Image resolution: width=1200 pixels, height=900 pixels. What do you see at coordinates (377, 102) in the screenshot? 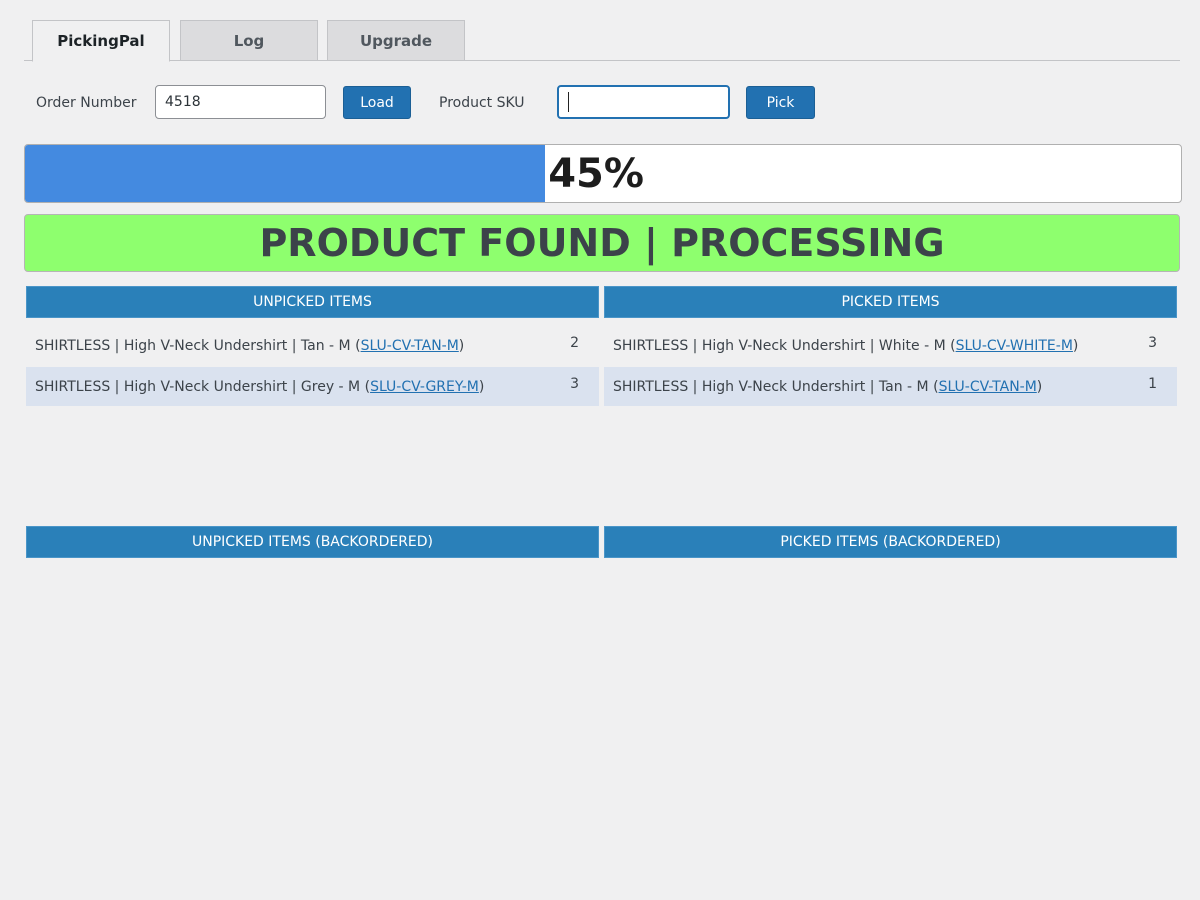
I see `load-button: Load` at bounding box center [377, 102].